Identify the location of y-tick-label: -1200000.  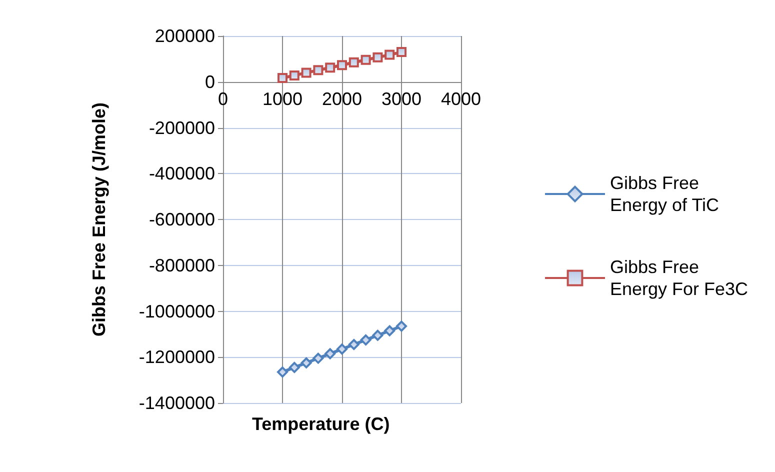
(176, 357).